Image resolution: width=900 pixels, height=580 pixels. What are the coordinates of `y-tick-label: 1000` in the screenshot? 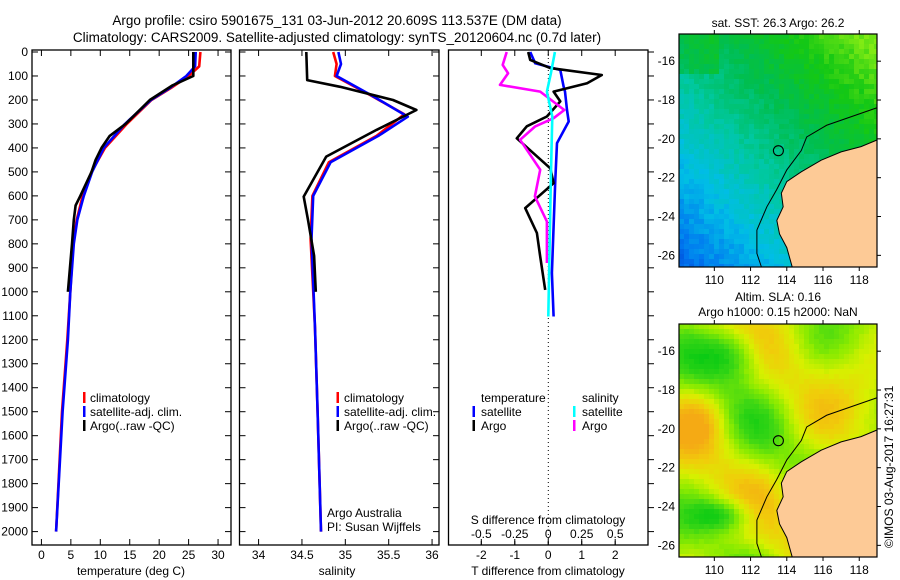 It's located at (14, 292).